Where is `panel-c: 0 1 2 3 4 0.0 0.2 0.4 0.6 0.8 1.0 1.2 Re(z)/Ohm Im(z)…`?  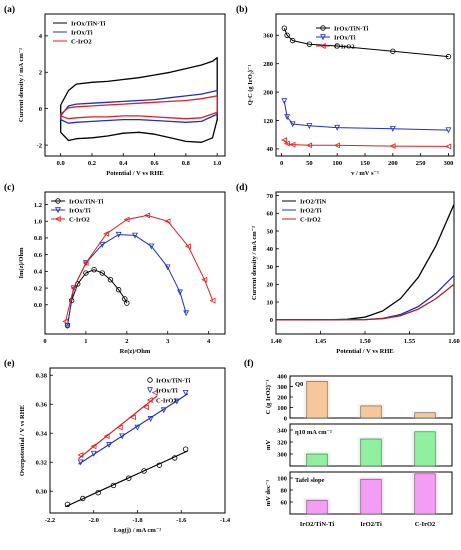 panel-c: 0 1 2 3 4 0.0 0.2 0.4 0.6 0.8 1.0 1.2 Re(z)/Ohm Im(z)… is located at coordinates (122, 273).